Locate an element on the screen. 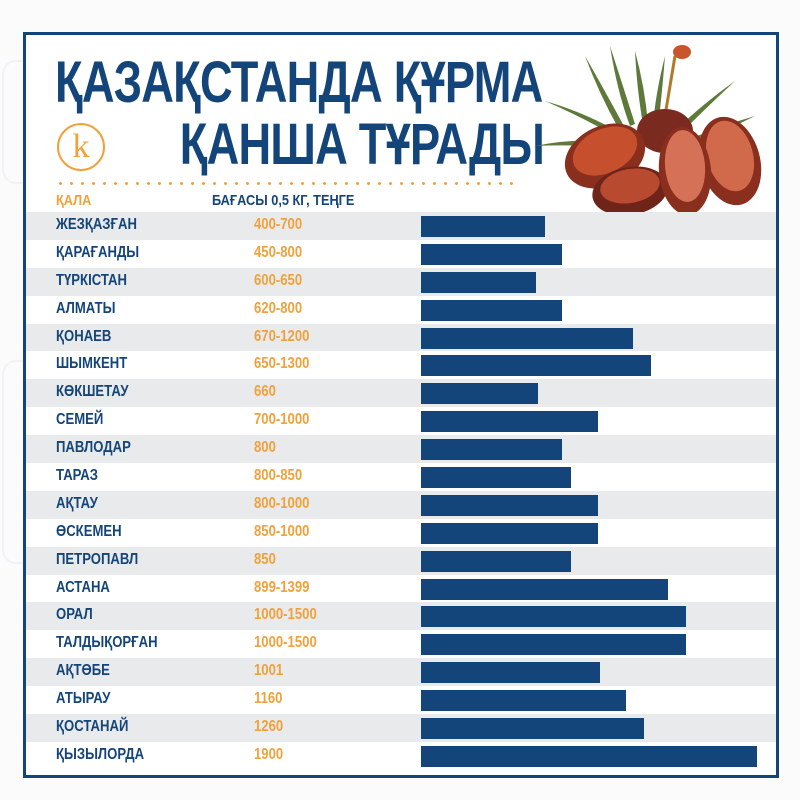  city-name: ҚАРАҒАНДЫ is located at coordinates (98, 252).